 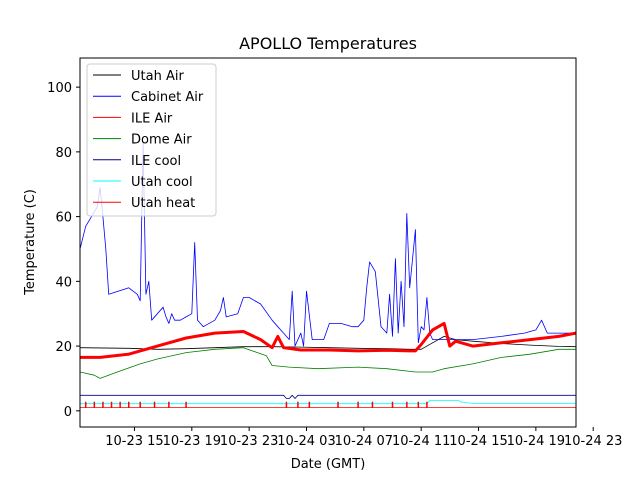 What do you see at coordinates (162, 182) in the screenshot?
I see `legend-label: Utah cool` at bounding box center [162, 182].